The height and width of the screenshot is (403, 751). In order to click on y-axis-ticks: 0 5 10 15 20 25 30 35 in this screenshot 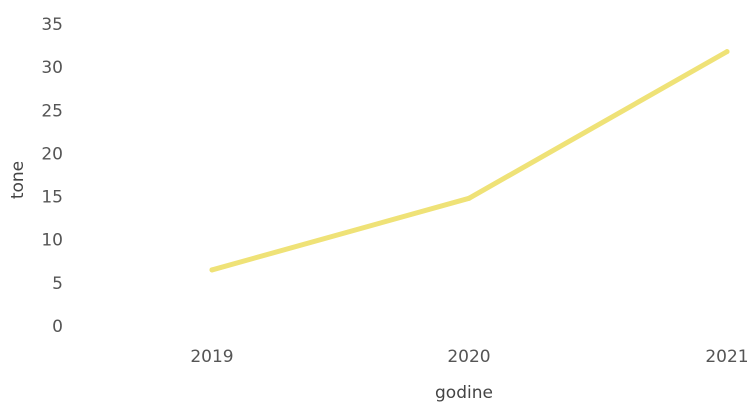, I will do `click(52, 176)`.